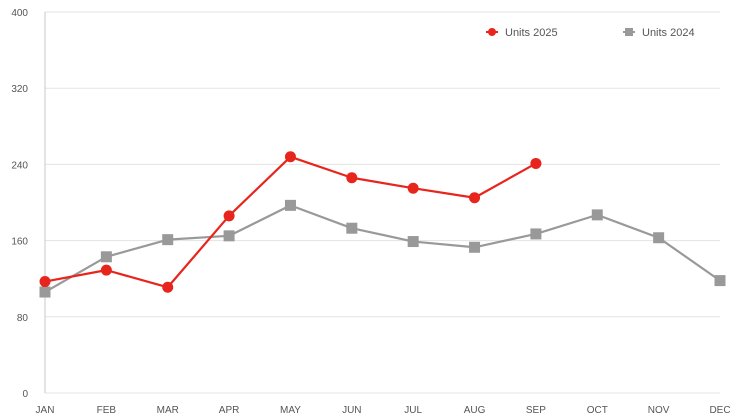 The height and width of the screenshot is (420, 746). I want to click on y-tick-label: 400, so click(19, 13).